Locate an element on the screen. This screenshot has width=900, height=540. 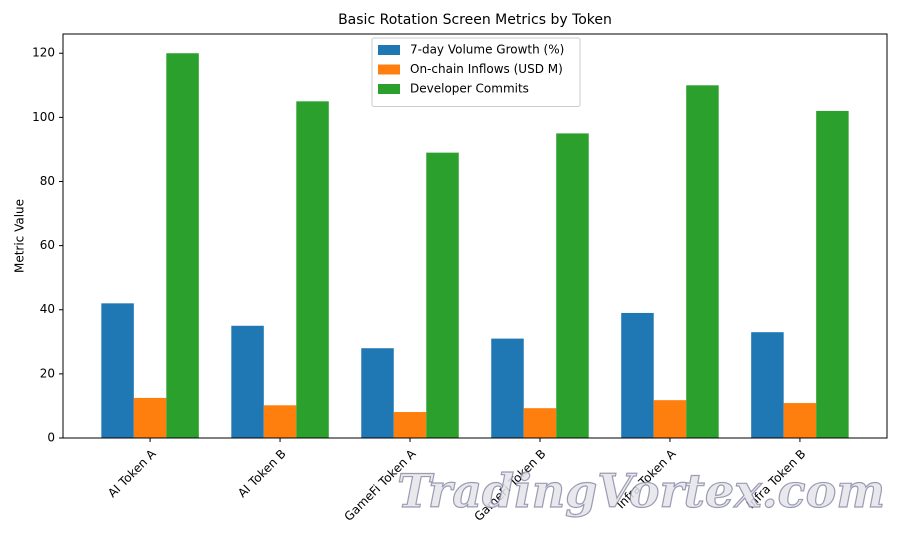
y-tick-label: 120 is located at coordinates (43, 53).